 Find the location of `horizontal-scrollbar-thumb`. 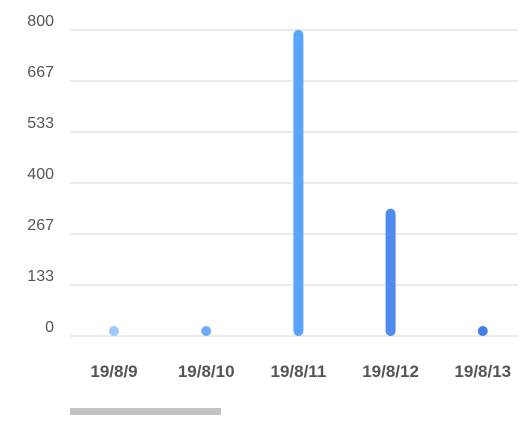

horizontal-scrollbar-thumb is located at coordinates (145, 411).